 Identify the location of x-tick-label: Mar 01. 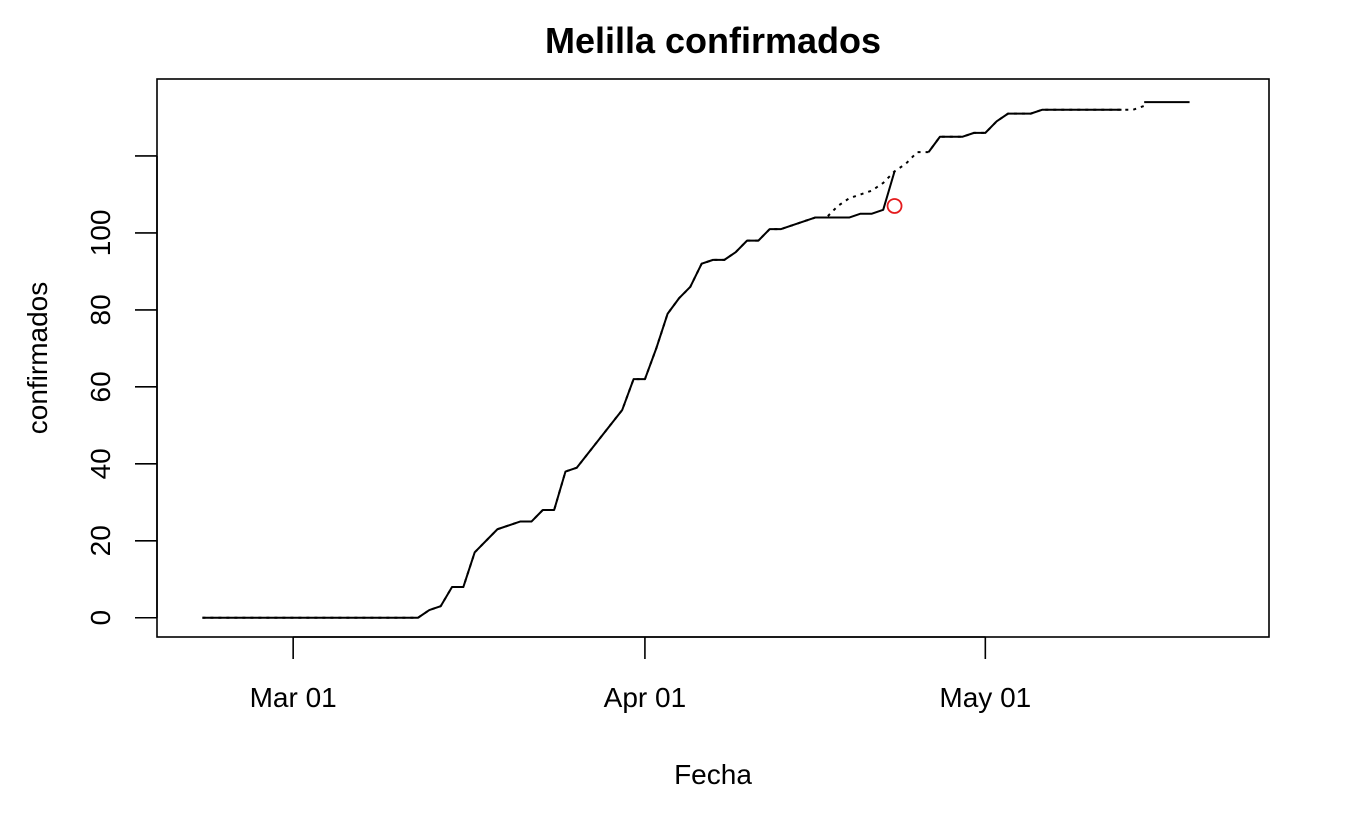
(293, 697).